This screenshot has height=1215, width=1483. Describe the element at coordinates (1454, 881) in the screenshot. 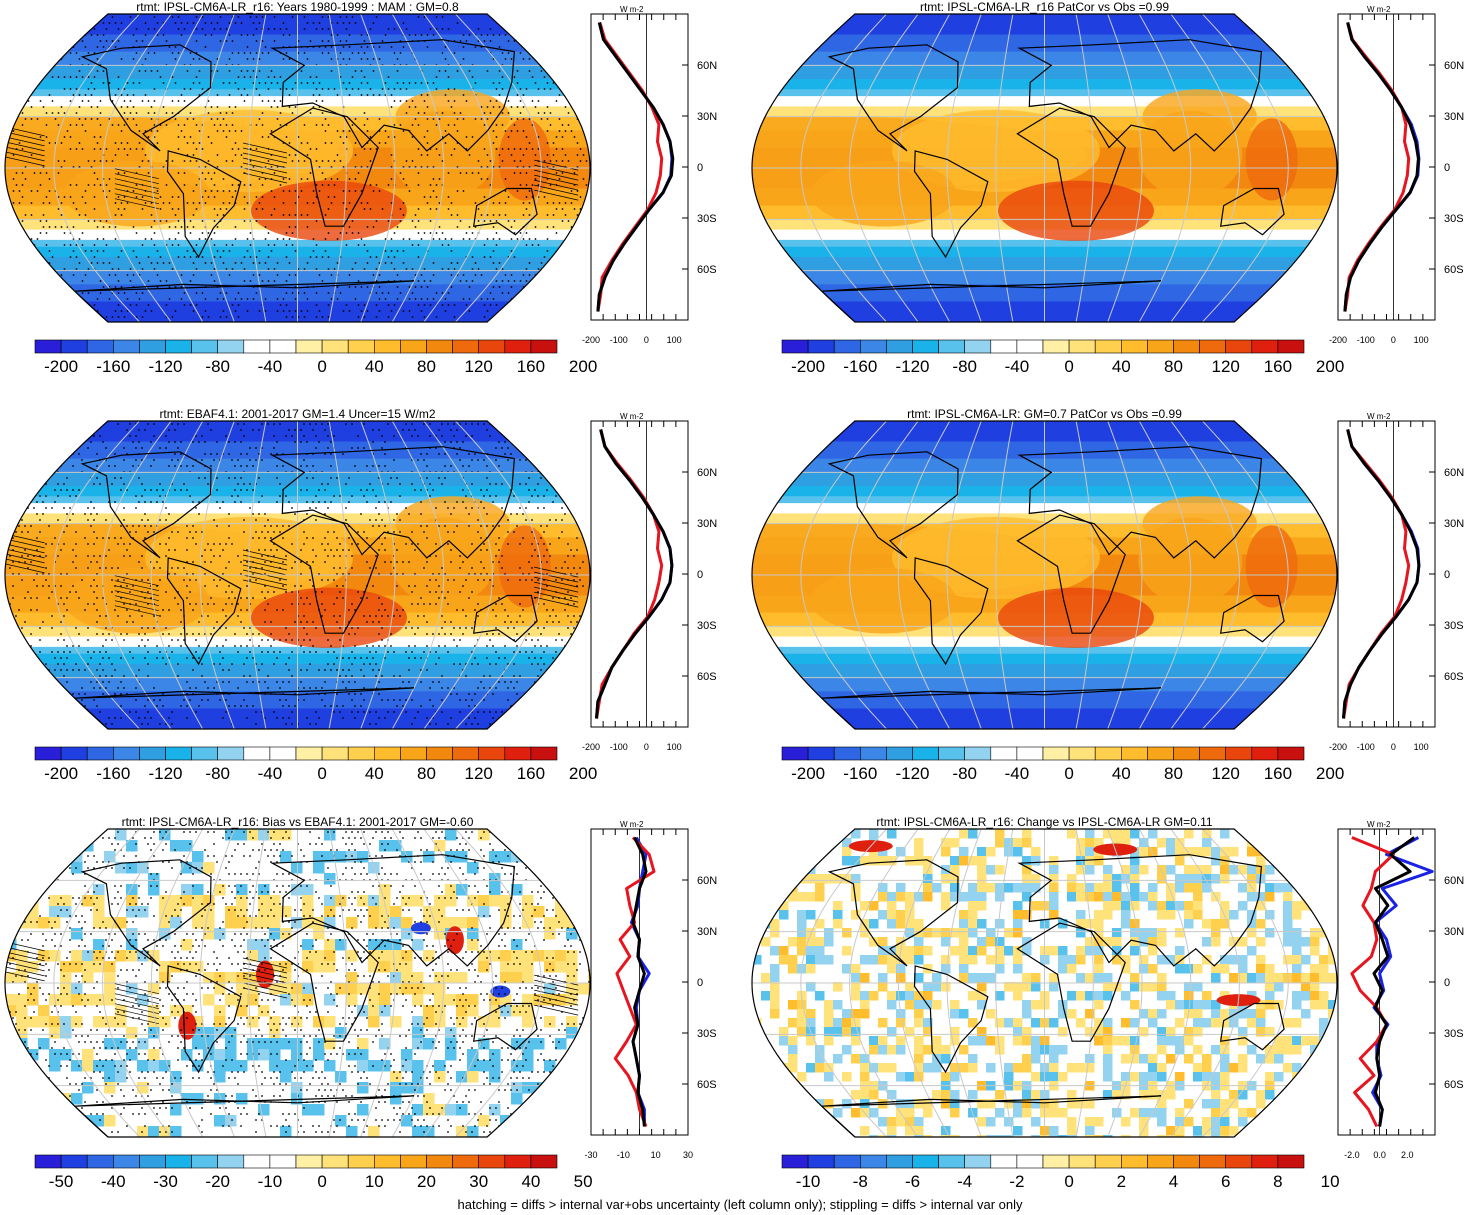

I see `zonal-ytick-label: 60N` at that location.